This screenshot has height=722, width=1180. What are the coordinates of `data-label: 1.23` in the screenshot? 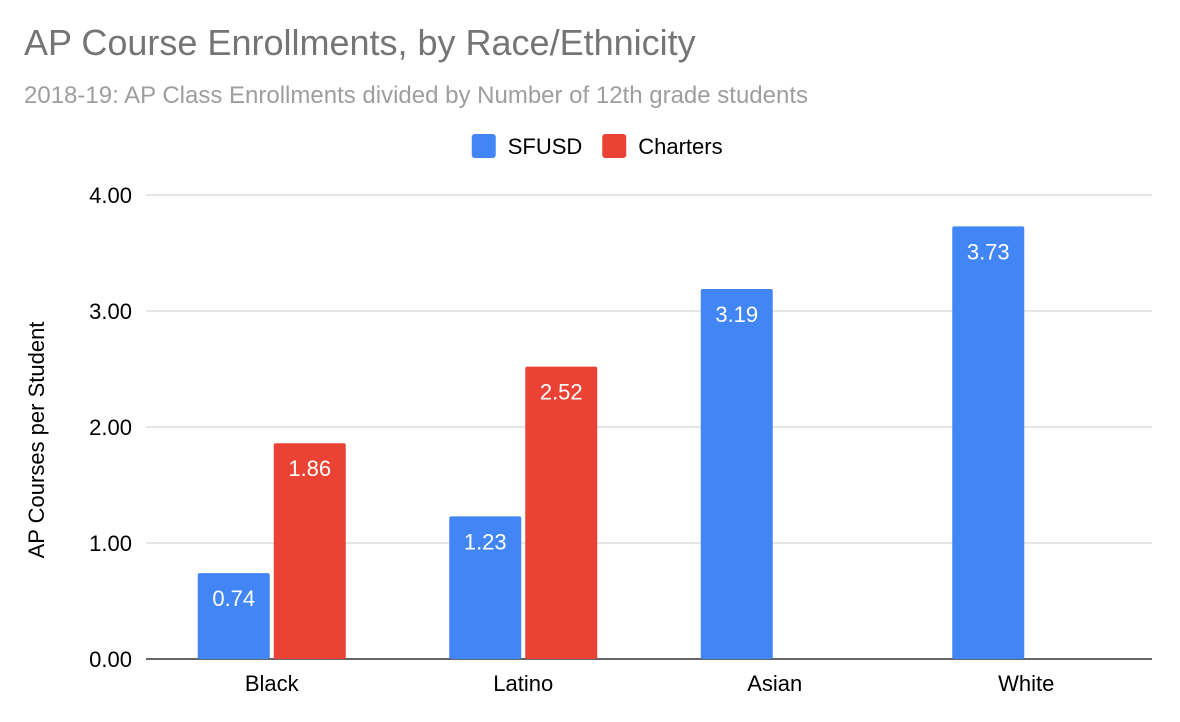 It's located at (485, 541).